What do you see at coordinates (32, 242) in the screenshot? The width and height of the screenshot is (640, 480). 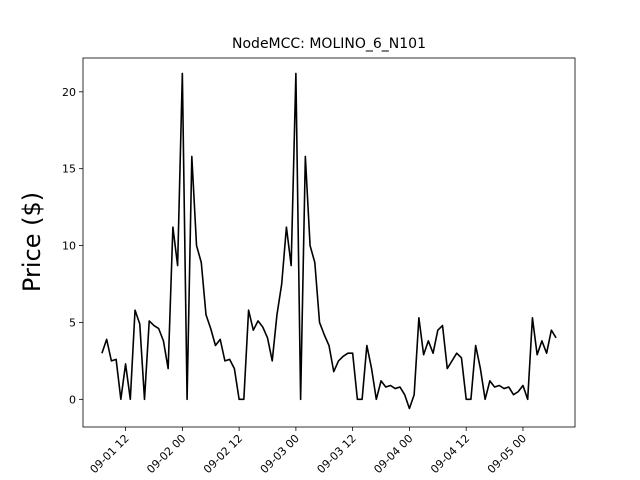 I see `y-axis-label: Price ($)` at bounding box center [32, 242].